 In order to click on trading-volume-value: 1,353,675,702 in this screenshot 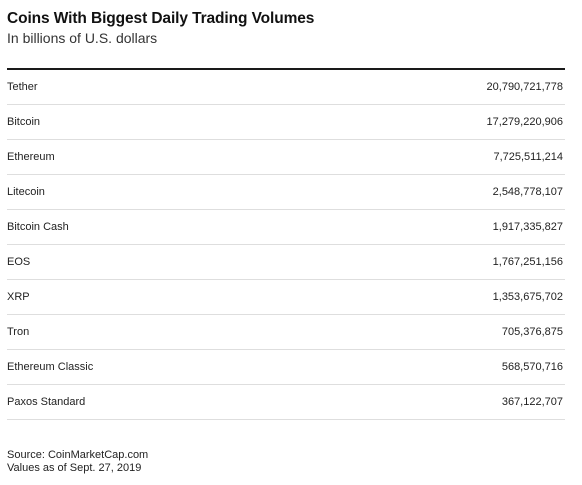, I will do `click(527, 297)`.